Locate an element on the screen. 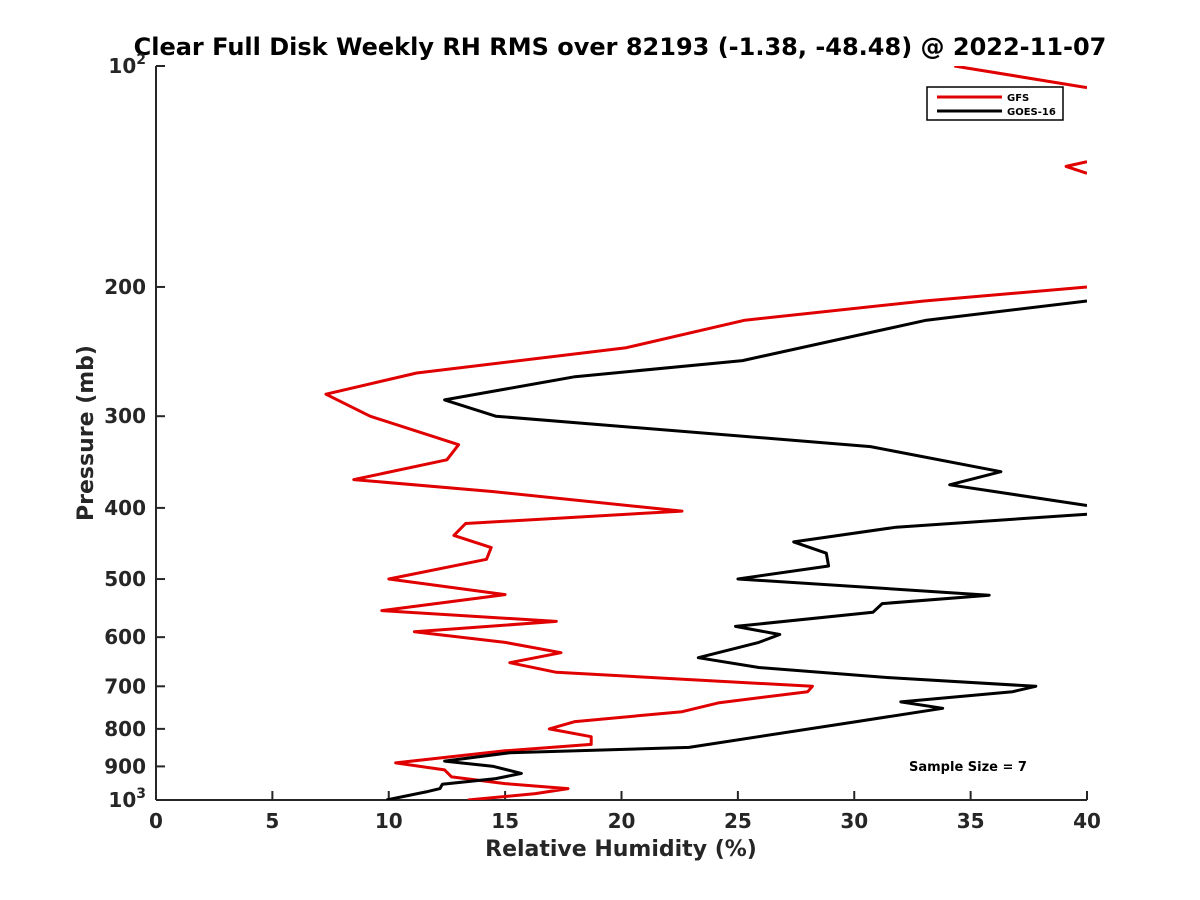 The height and width of the screenshot is (900, 1200). legend-label: GOES-16 is located at coordinates (1031, 112).